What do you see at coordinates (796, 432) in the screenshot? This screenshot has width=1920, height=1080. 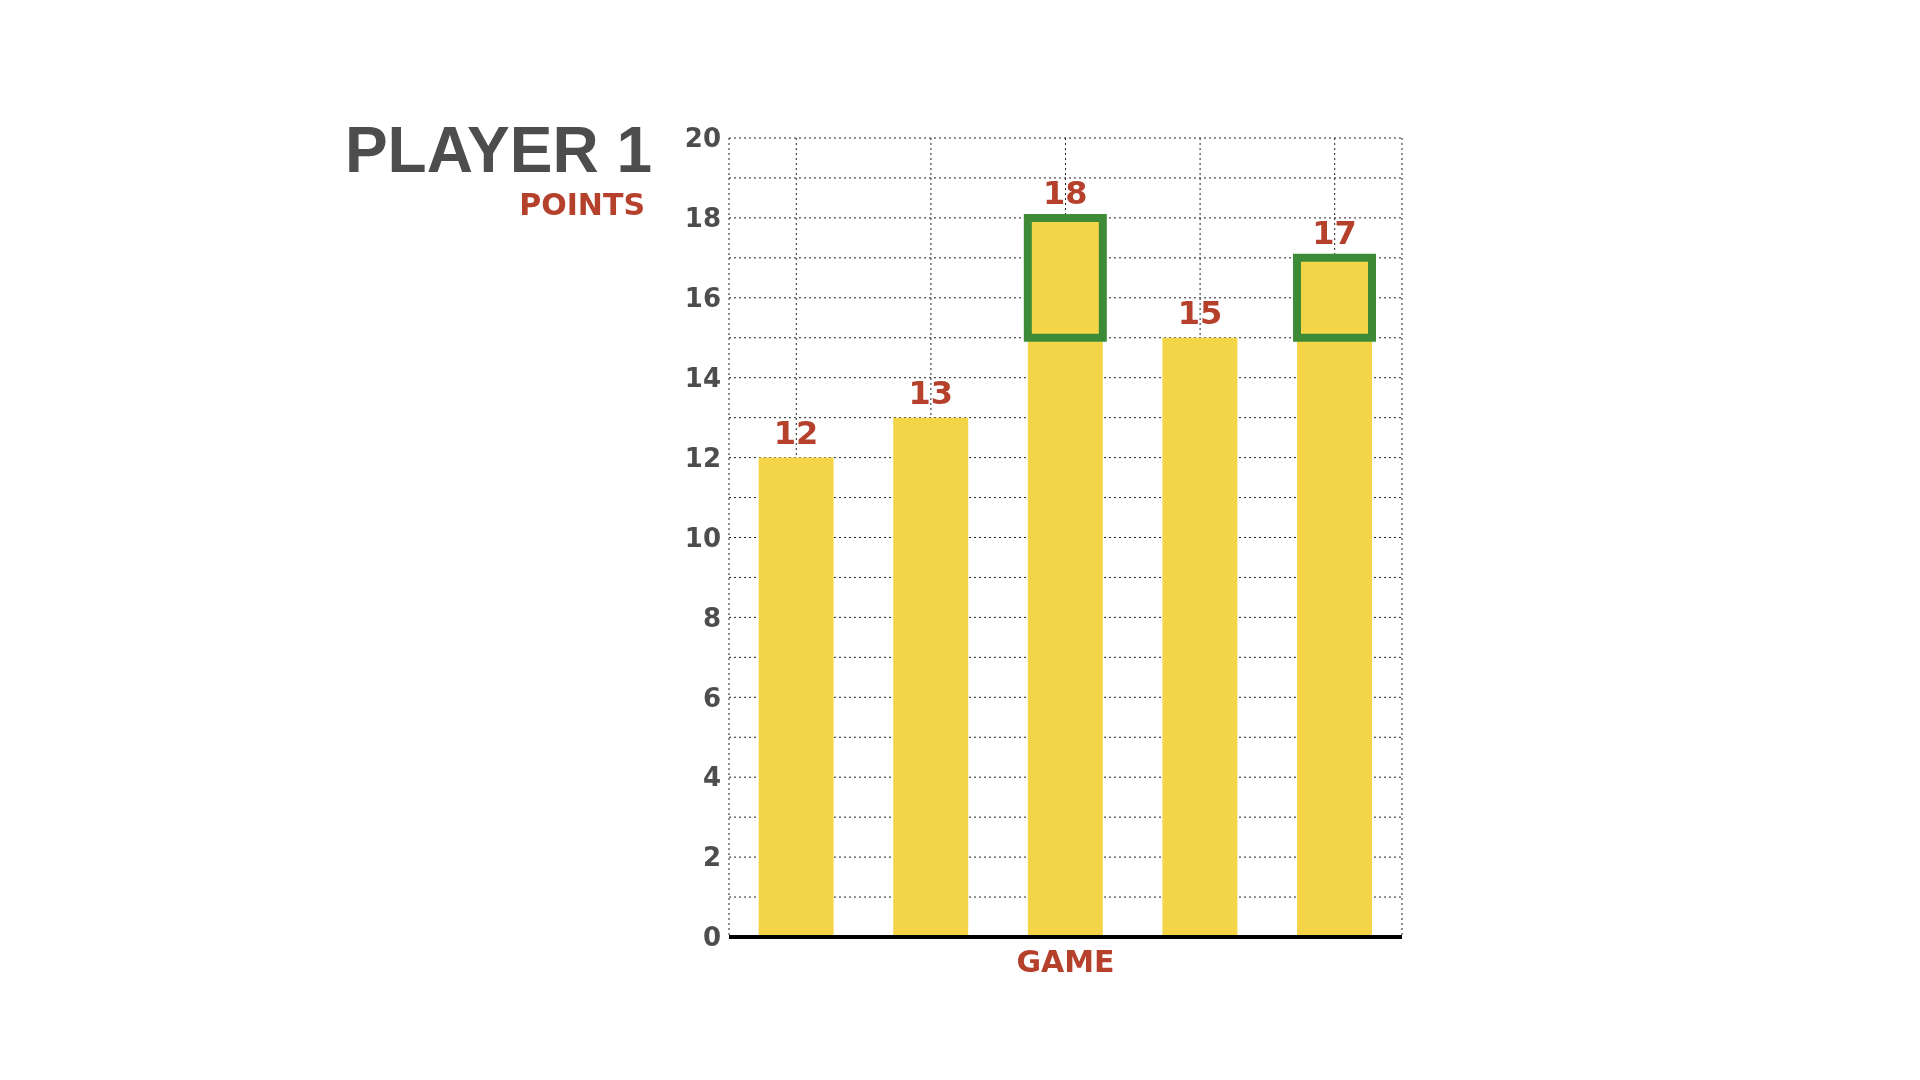 I see `total-label: 12` at bounding box center [796, 432].